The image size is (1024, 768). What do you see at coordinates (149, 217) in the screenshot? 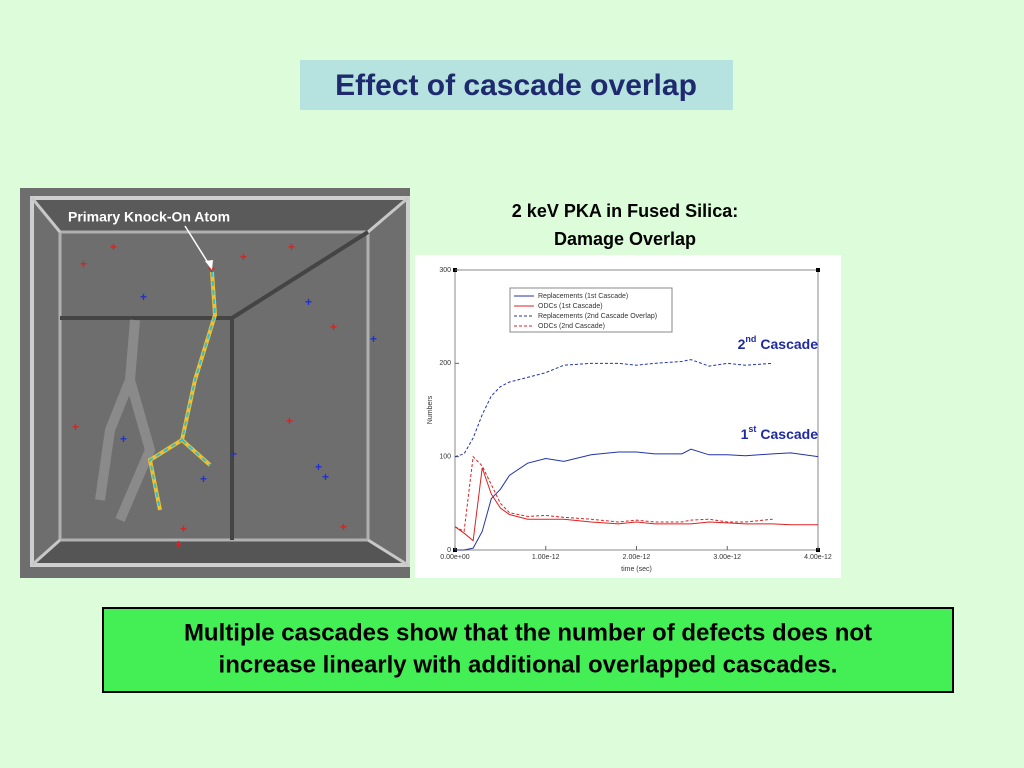
I see `image-label: Primary Knock-On Atom` at bounding box center [149, 217].